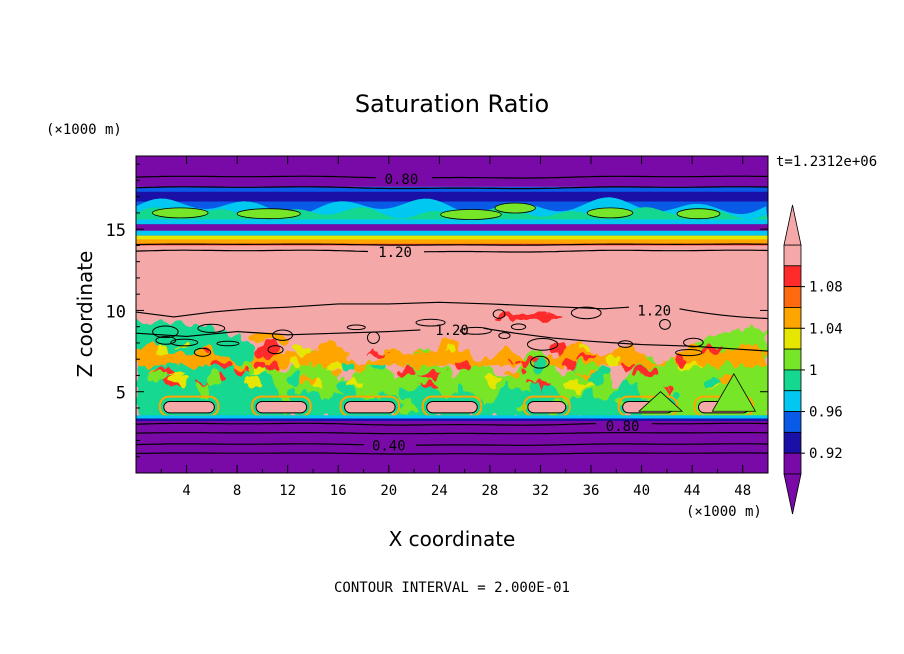 The image size is (904, 654). What do you see at coordinates (116, 231) in the screenshot?
I see `y-tick-label: 15` at bounding box center [116, 231].